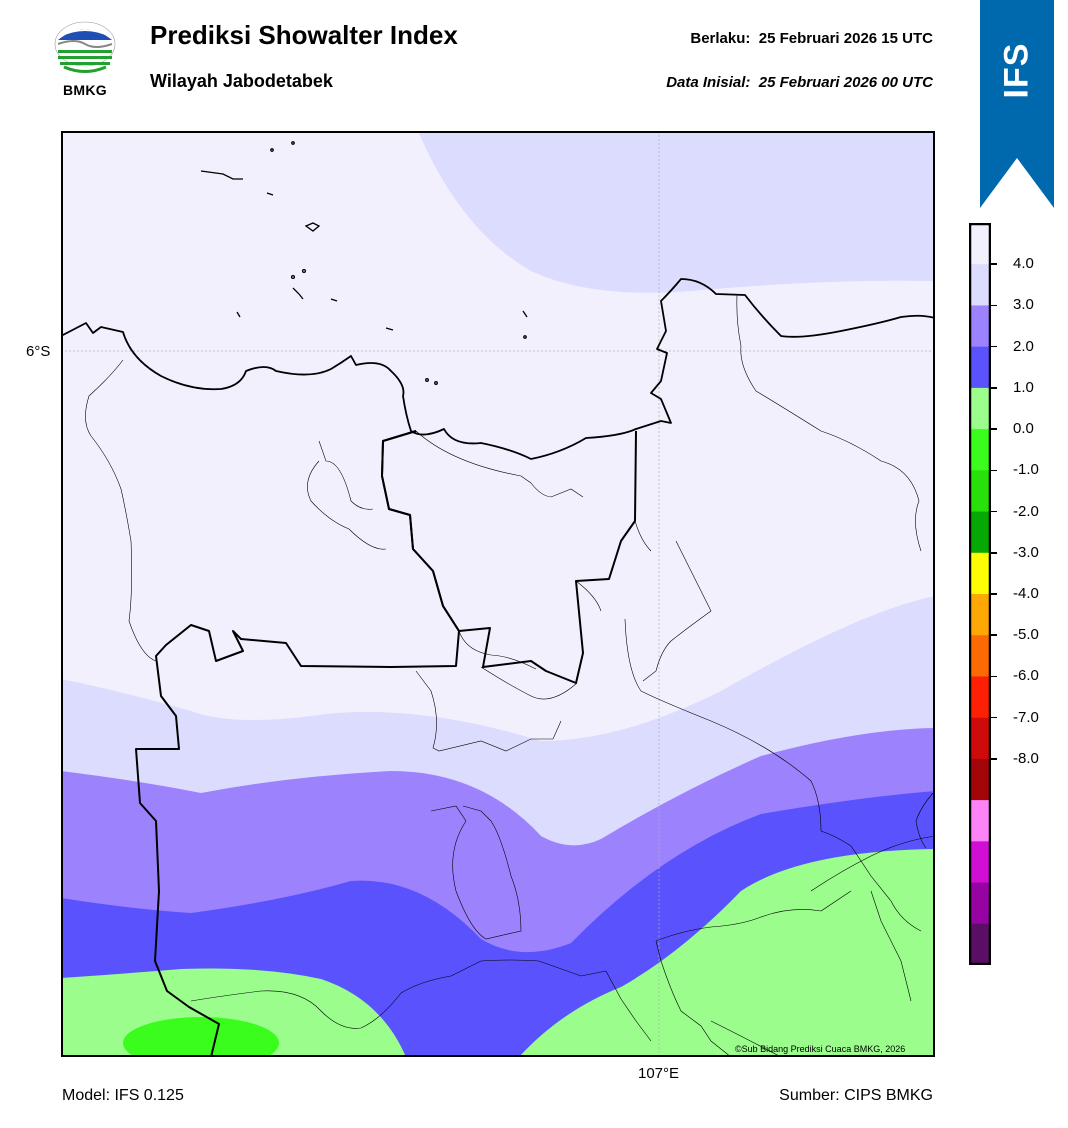 The width and height of the screenshot is (1068, 1128). Describe the element at coordinates (38, 351) in the screenshot. I see `latitude-label: 6°S` at that location.